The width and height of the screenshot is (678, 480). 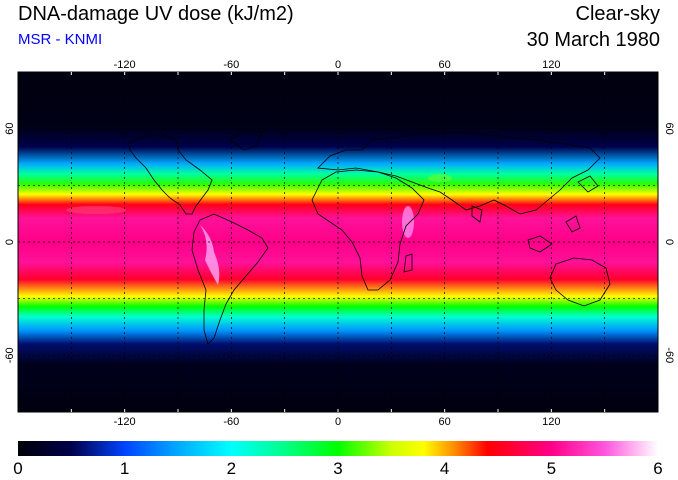 I want to click on colorbar, so click(x=338, y=448).